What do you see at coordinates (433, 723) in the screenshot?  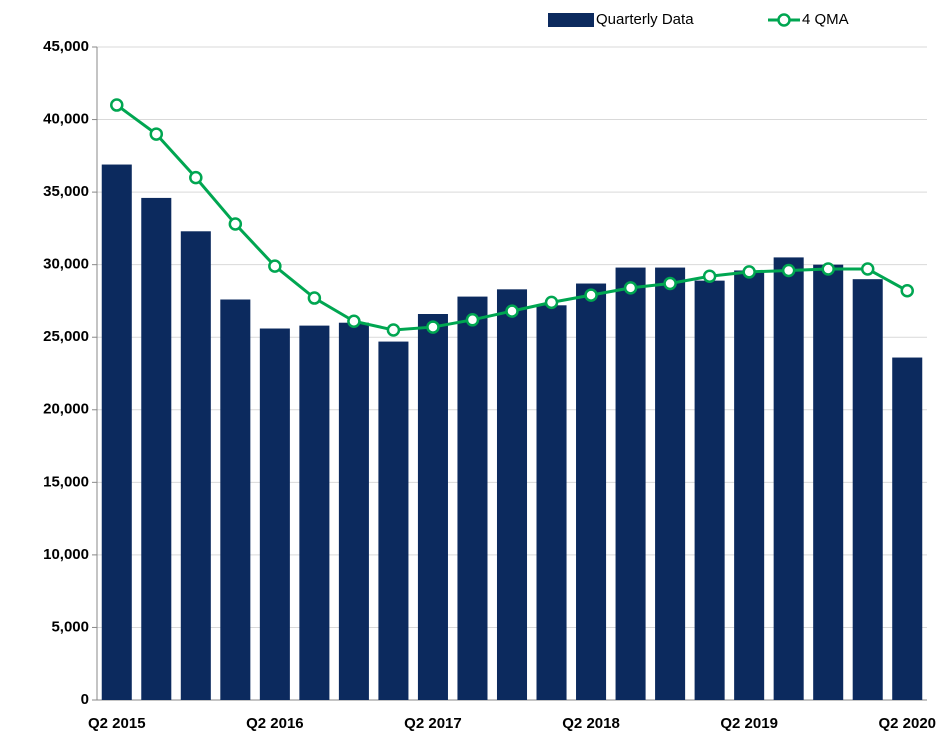 I see `x-tick-label: Q2 2017` at bounding box center [433, 723].